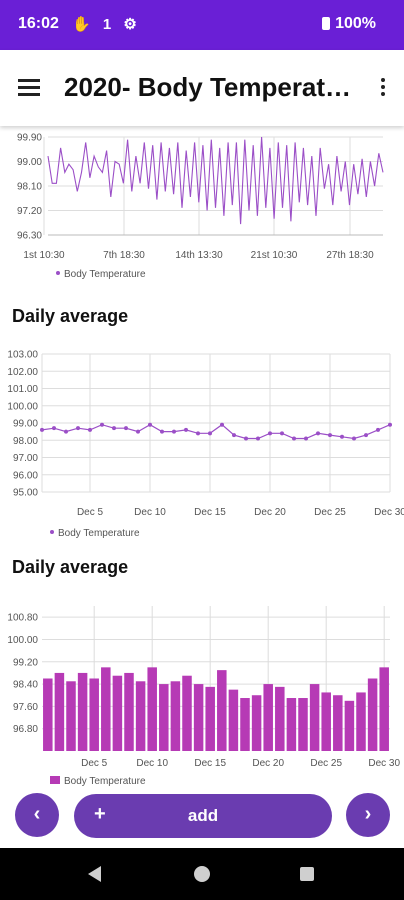  What do you see at coordinates (29, 138) in the screenshot?
I see `y-tick-label: 99.90` at bounding box center [29, 138].